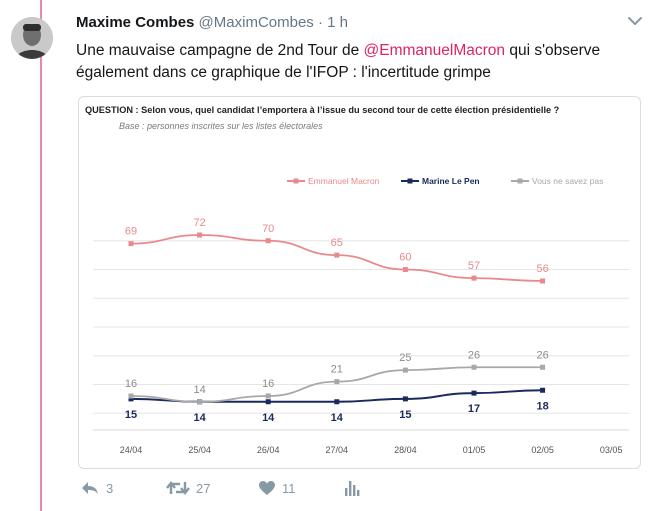 This screenshot has width=661, height=511. I want to click on analytics-icon, so click(352, 488).